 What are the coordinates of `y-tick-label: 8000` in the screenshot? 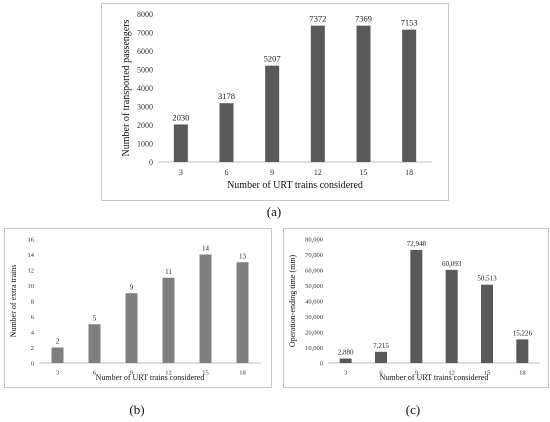 It's located at (145, 14).